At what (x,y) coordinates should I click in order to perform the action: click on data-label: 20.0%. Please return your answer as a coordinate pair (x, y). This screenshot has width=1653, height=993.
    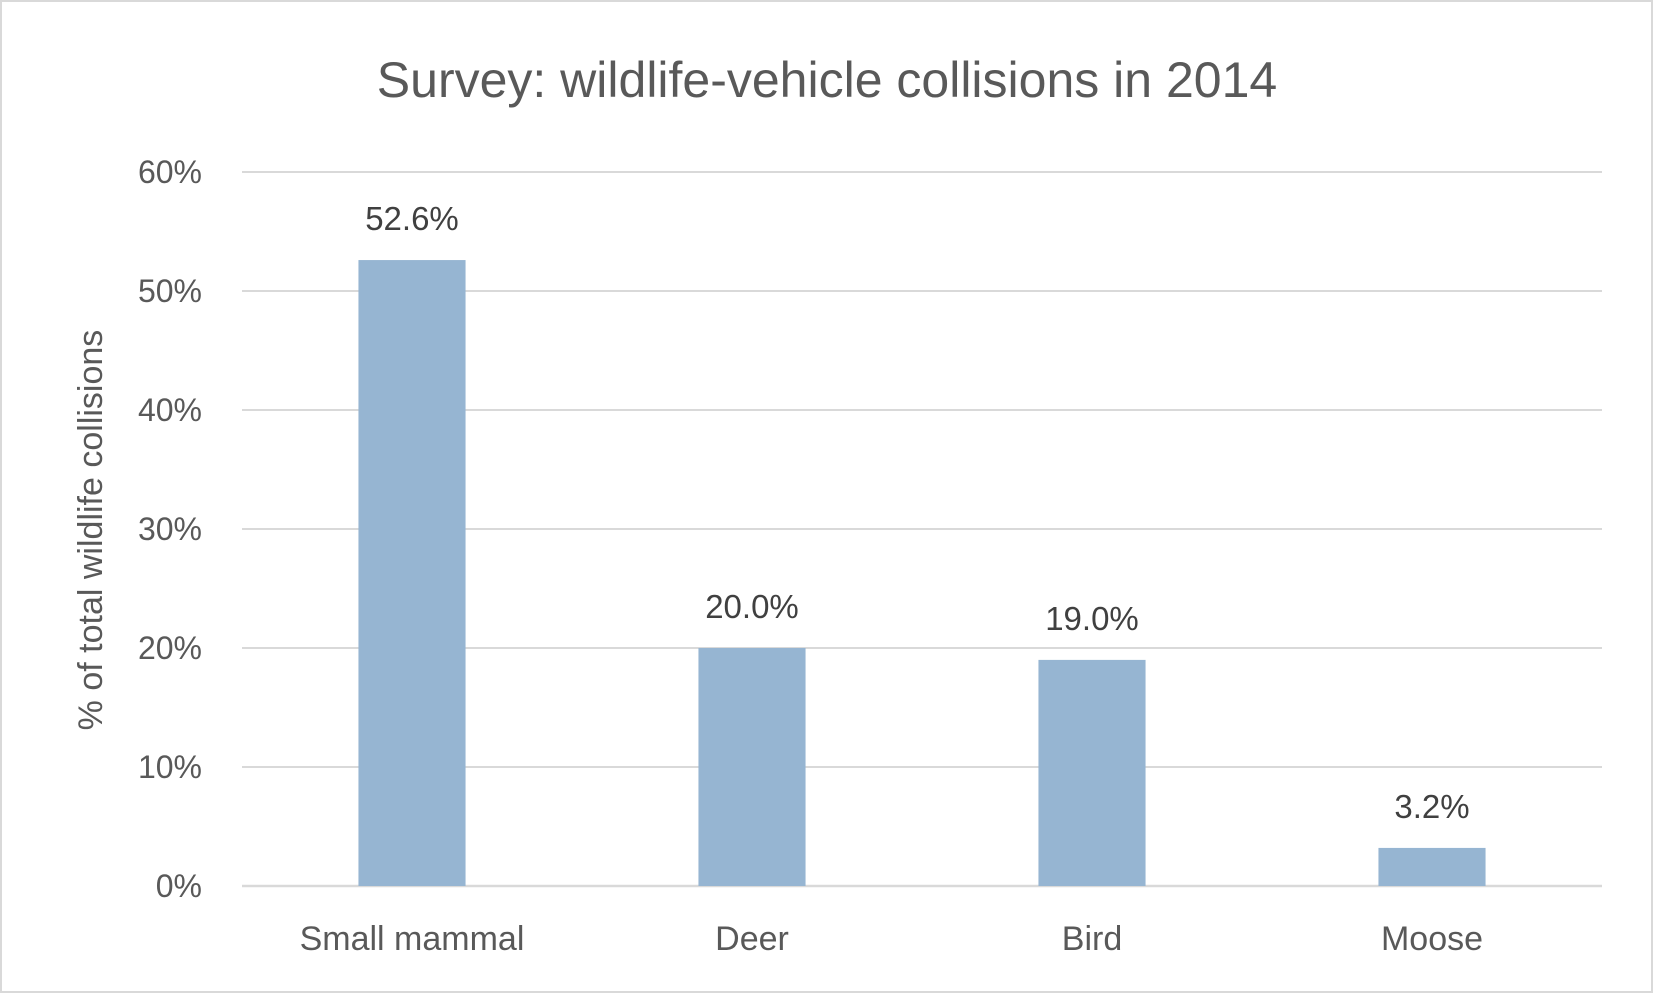
    Looking at the image, I should click on (752, 606).